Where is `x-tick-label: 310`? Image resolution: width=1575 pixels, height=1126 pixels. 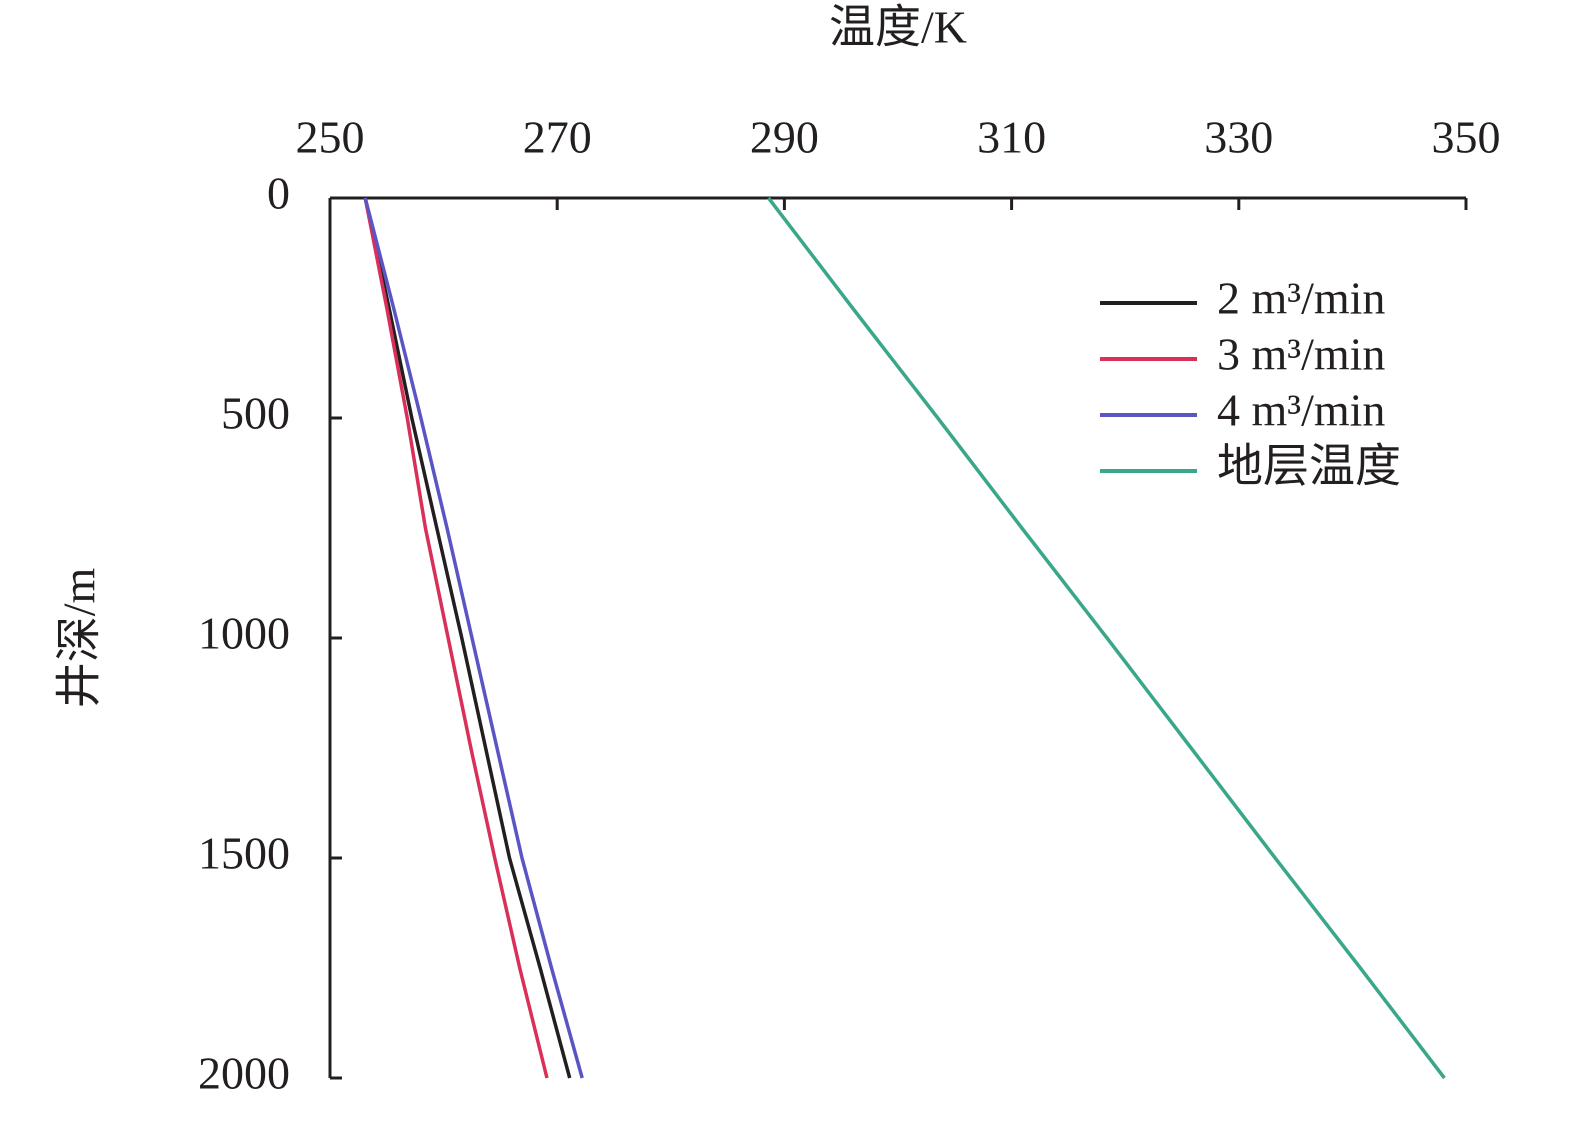 x-tick-label: 310 is located at coordinates (1011, 137).